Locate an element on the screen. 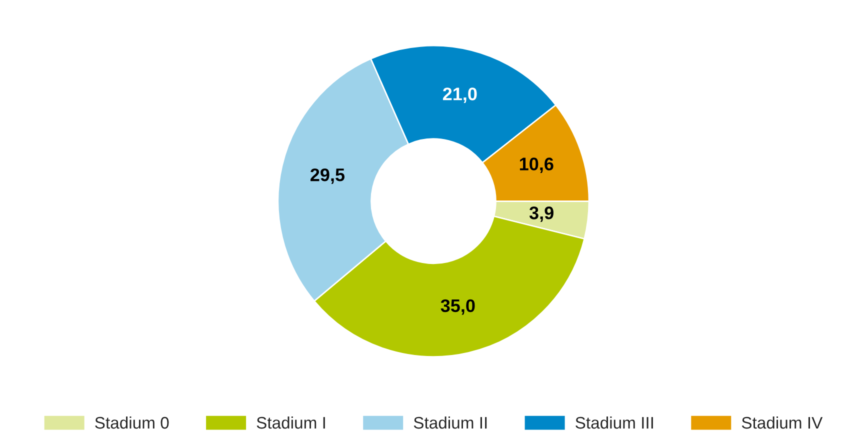 The height and width of the screenshot is (447, 867). data-label: 3,9 is located at coordinates (541, 214).